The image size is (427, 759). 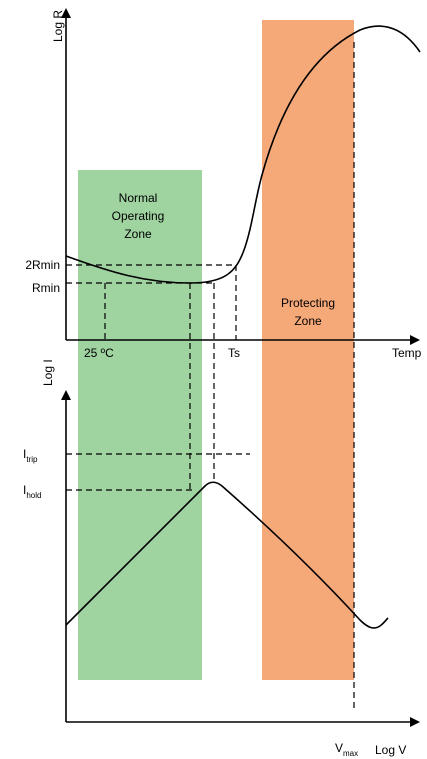 I want to click on bottom-y-axis-label: Log I, so click(x=48, y=372).